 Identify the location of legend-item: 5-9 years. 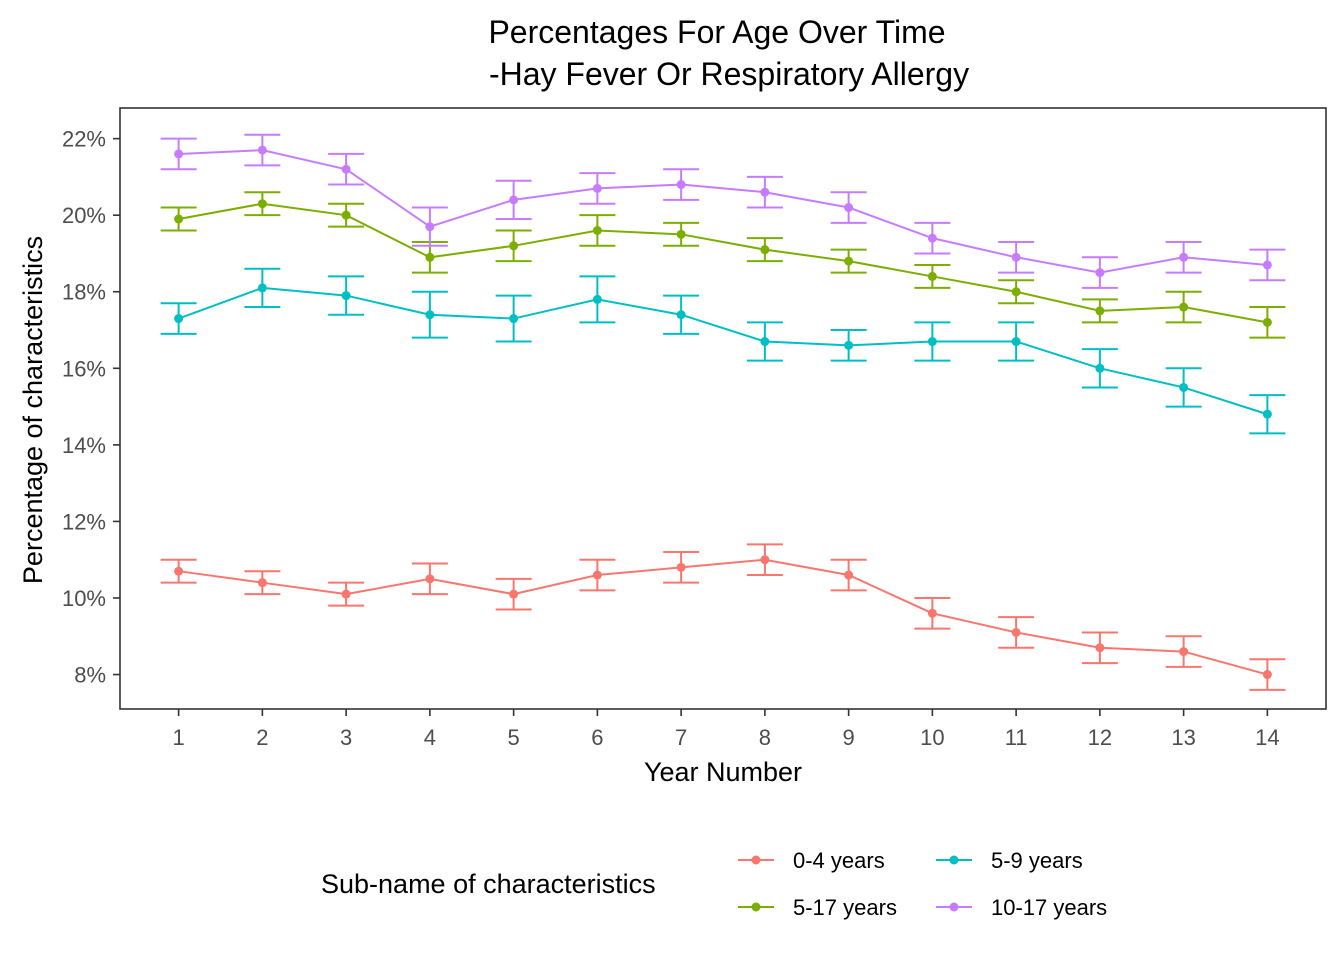
(1009, 860).